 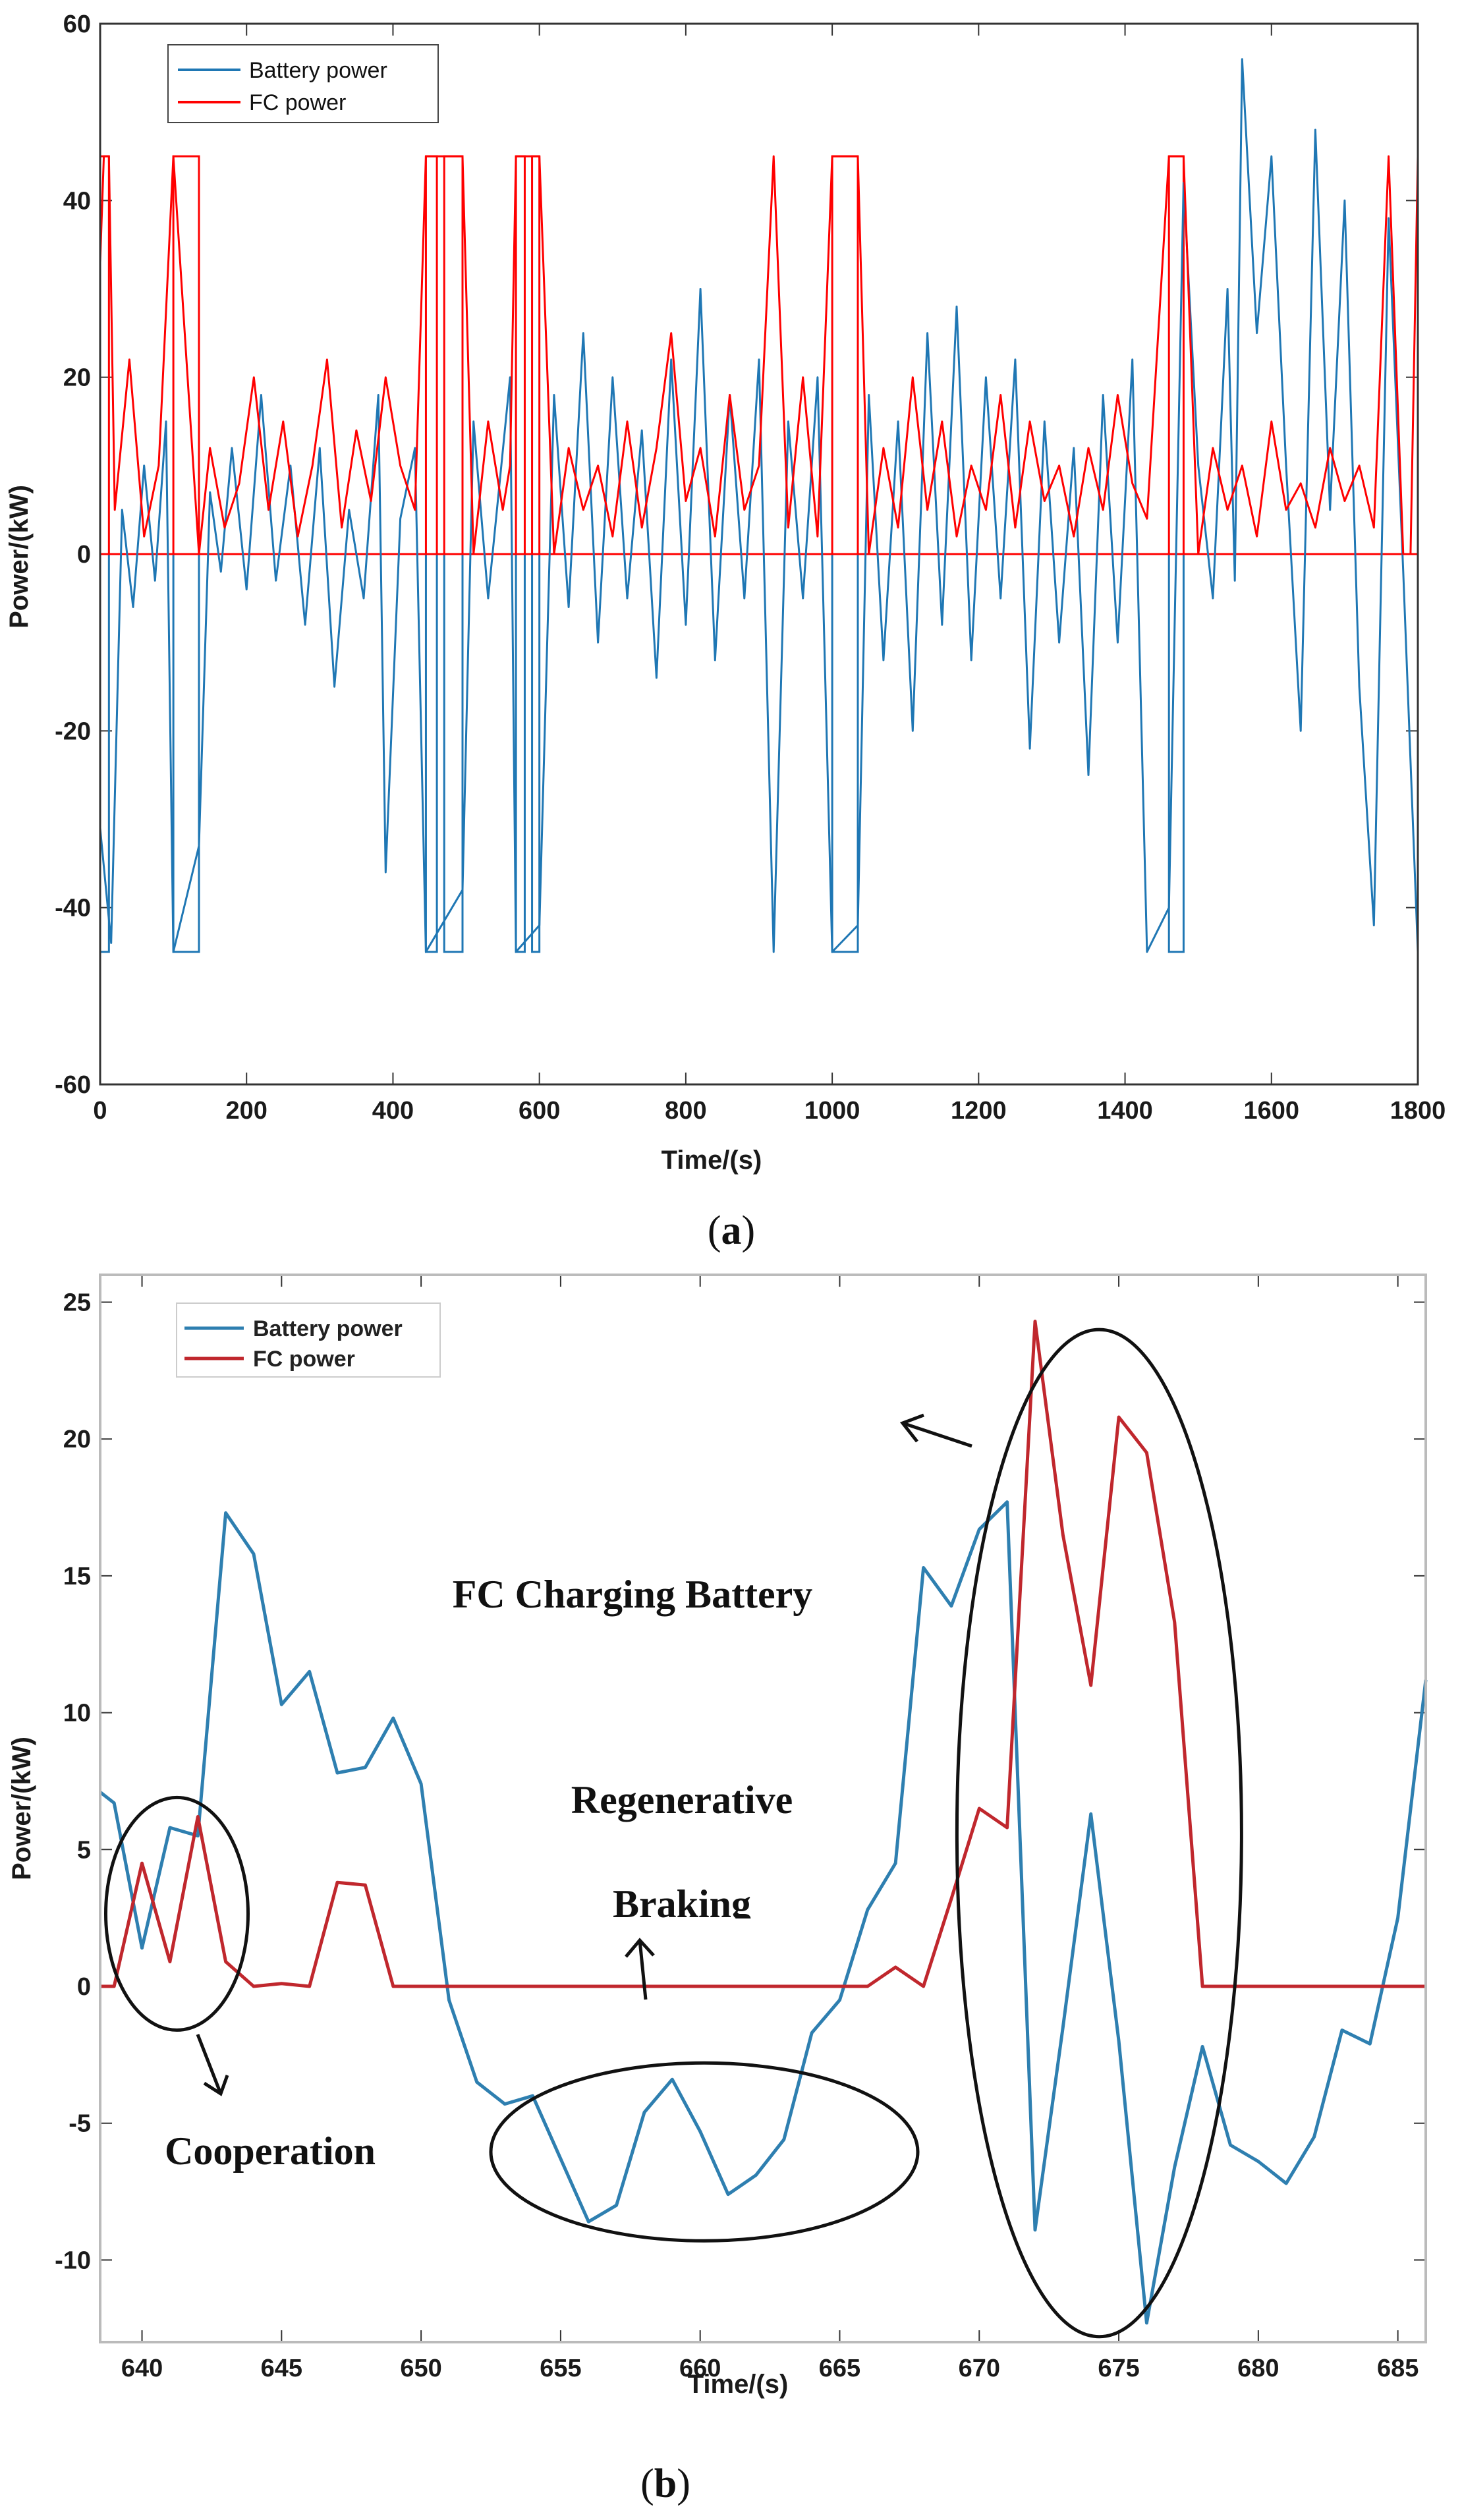 I want to click on regenerative-arrowhead, so click(x=640, y=1948).